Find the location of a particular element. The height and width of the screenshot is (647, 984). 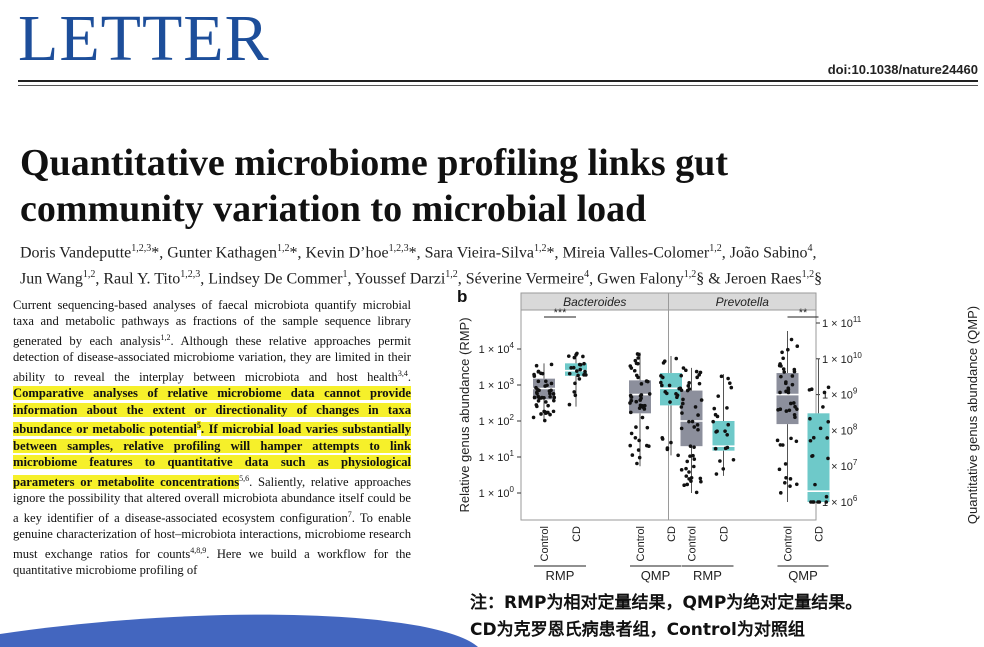

author-name: Sara Vieira-Silva is located at coordinates (479, 253).